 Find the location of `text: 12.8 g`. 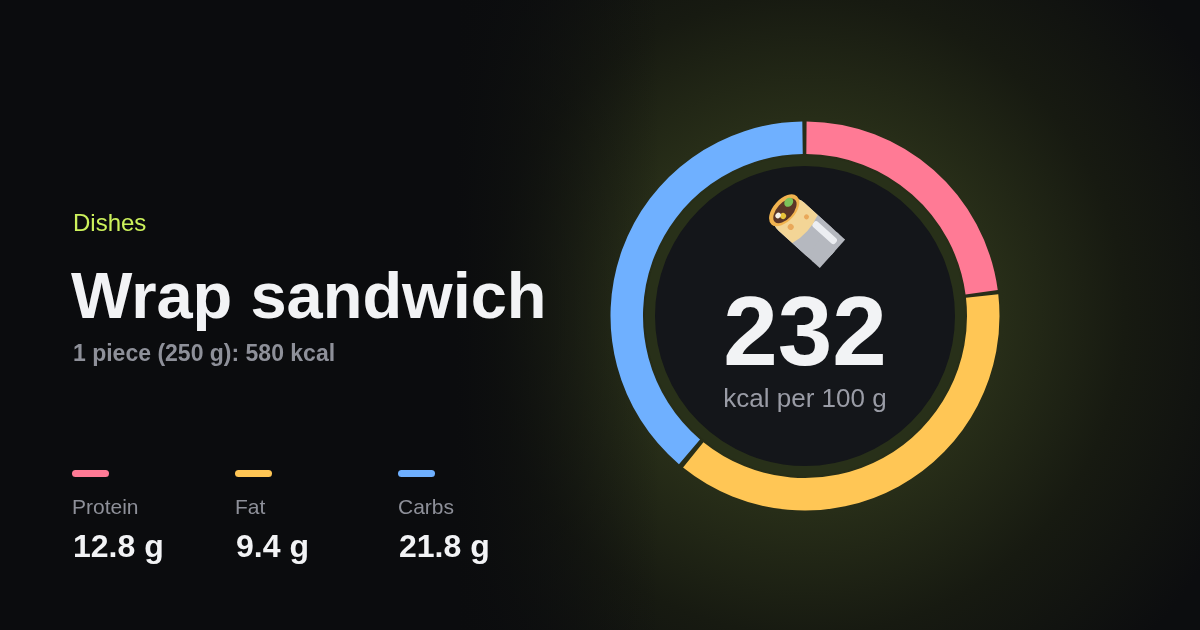

text: 12.8 g is located at coordinates (118, 546).